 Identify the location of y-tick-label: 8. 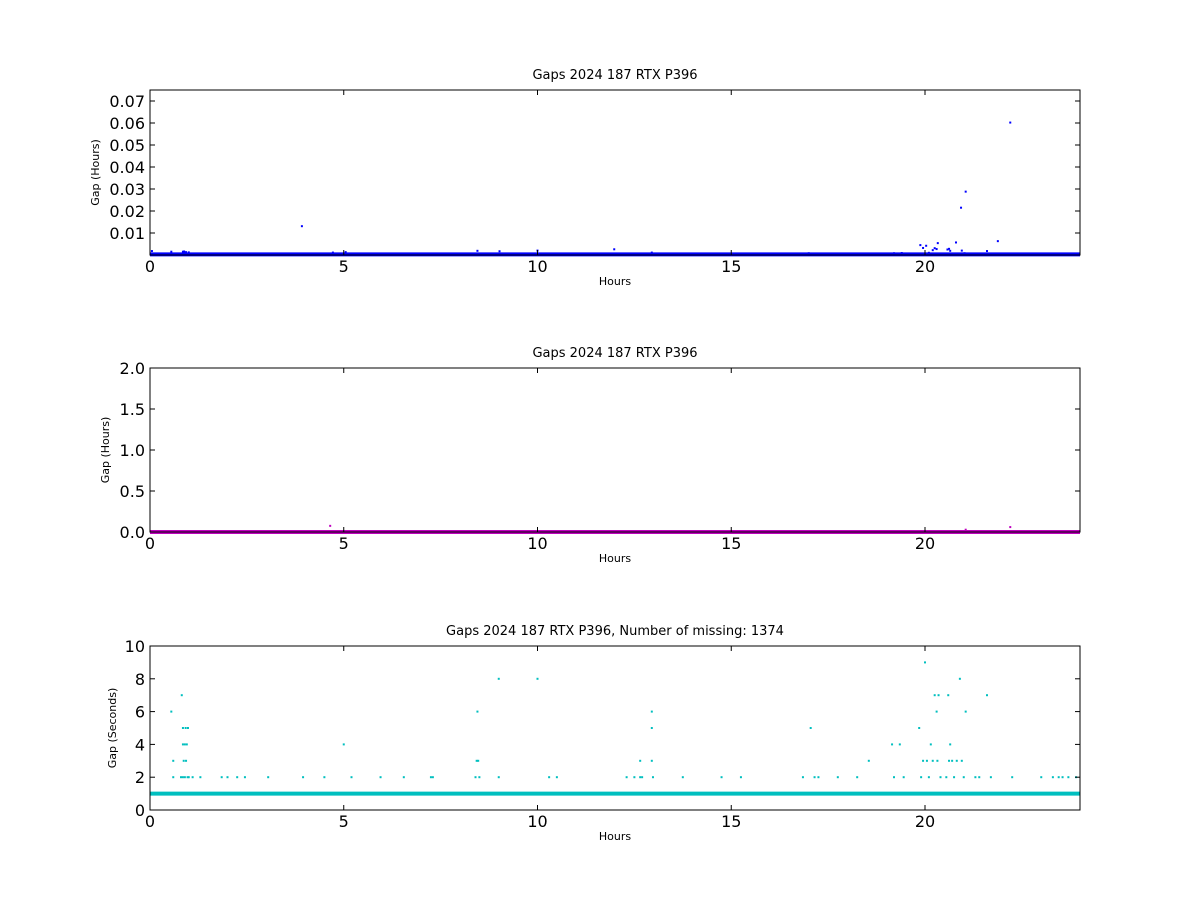
(140, 679).